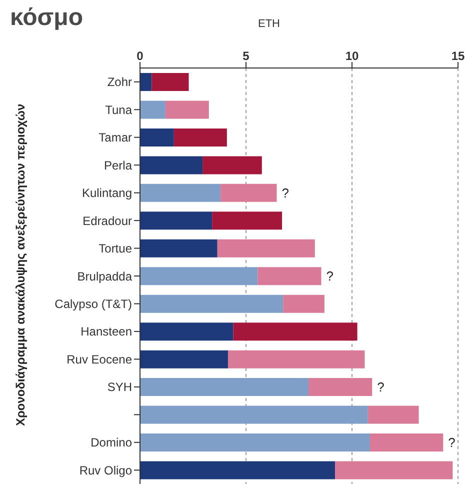  I want to click on y-tick-label: Domino, so click(111, 443).